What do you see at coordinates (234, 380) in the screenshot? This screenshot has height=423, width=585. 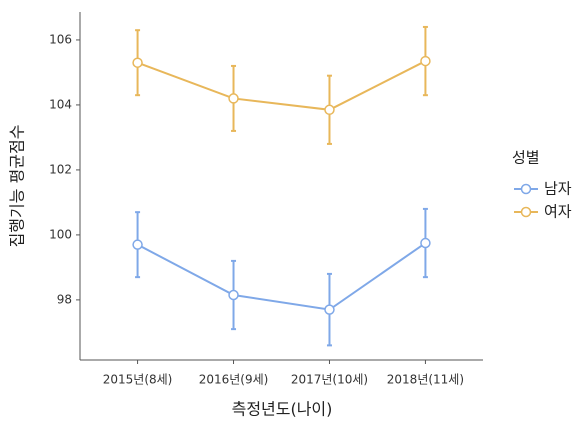 I see `x-tick-label: 2016년(9세)` at bounding box center [234, 380].